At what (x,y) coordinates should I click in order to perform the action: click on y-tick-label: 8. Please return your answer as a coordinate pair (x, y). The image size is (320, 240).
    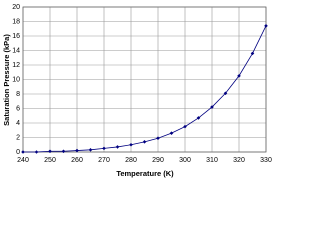
    Looking at the image, I should click on (18, 94).